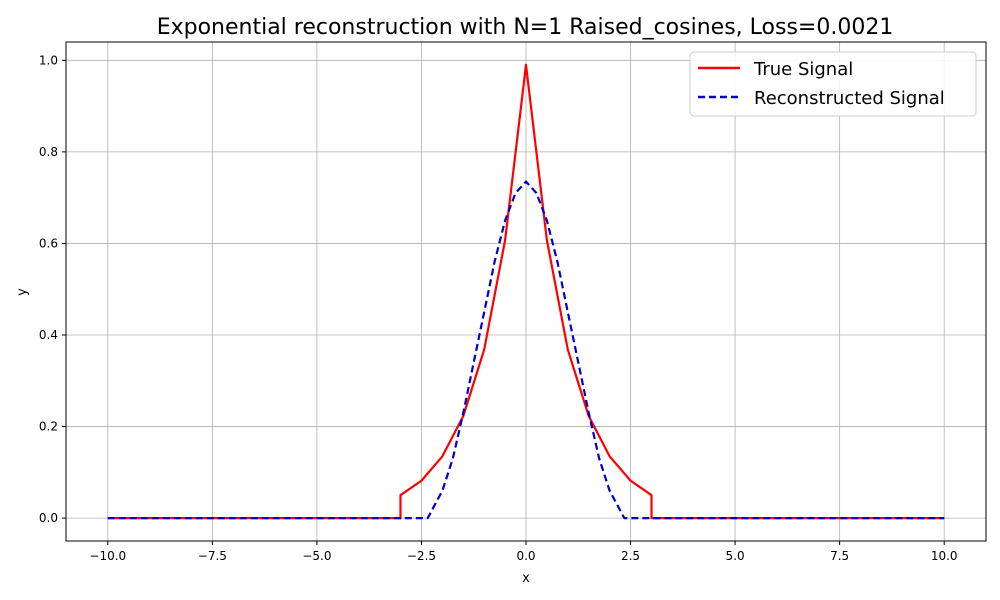 The image size is (1000, 600). Describe the element at coordinates (630, 556) in the screenshot. I see `x-tick-label: 2.5` at that location.